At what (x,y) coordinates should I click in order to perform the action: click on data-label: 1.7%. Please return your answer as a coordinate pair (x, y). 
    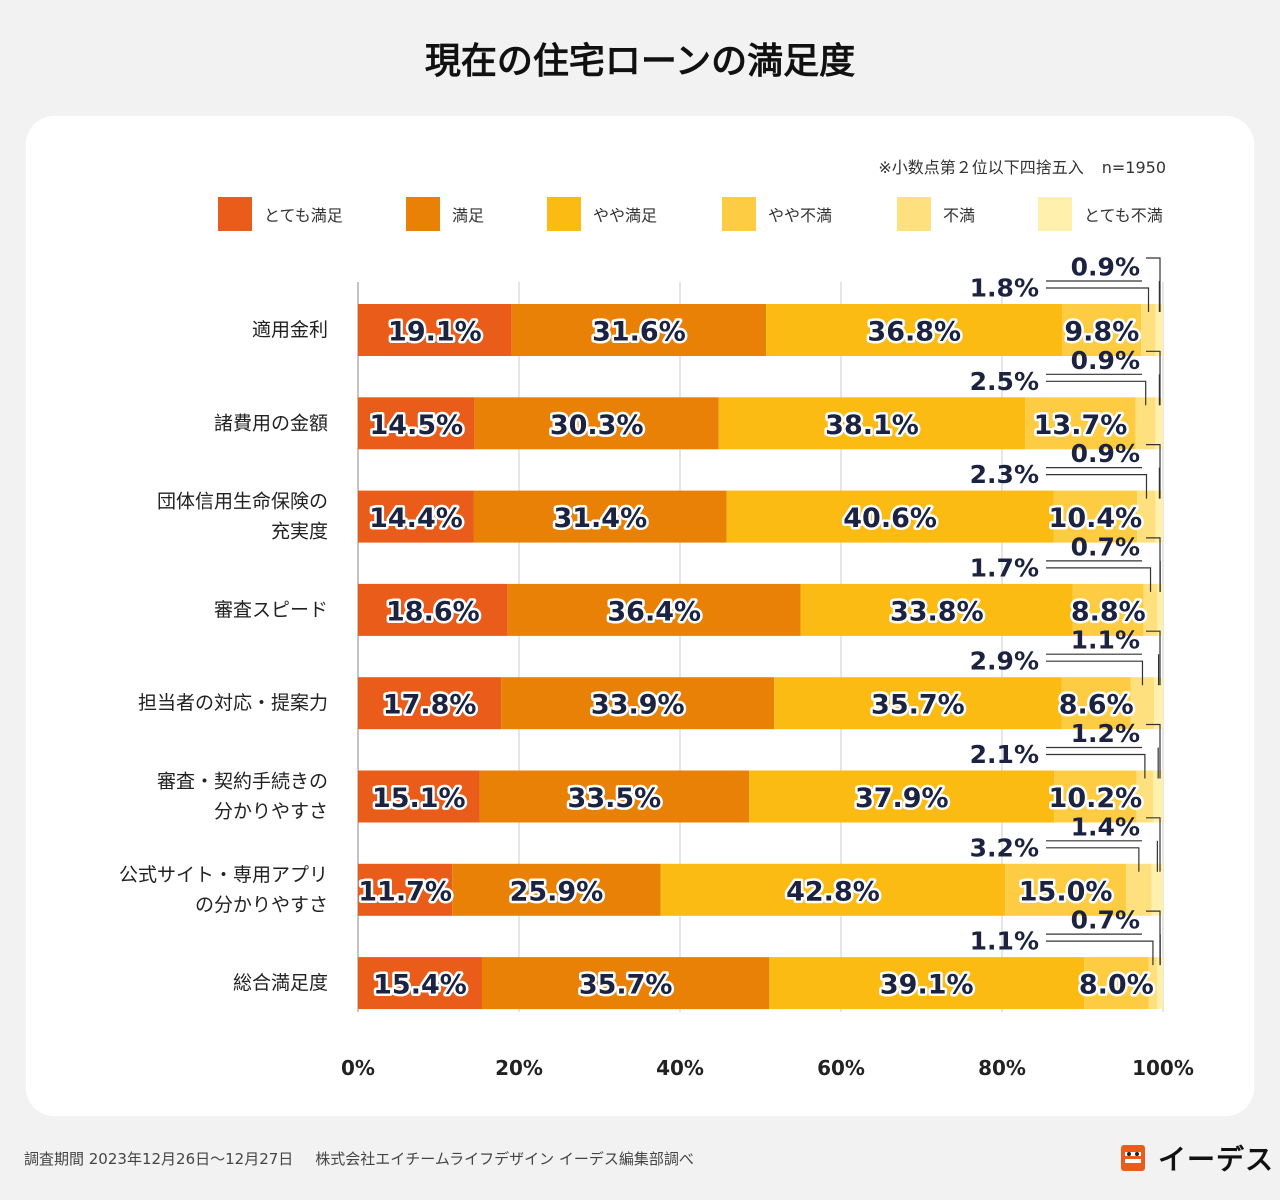
    Looking at the image, I should click on (1004, 567).